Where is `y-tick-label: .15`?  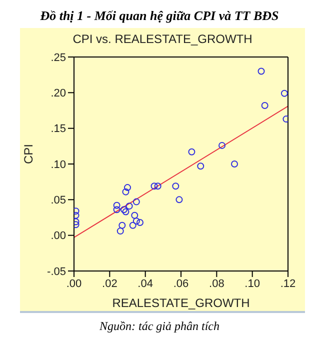 y-tick-label: .15 is located at coordinates (58, 129).